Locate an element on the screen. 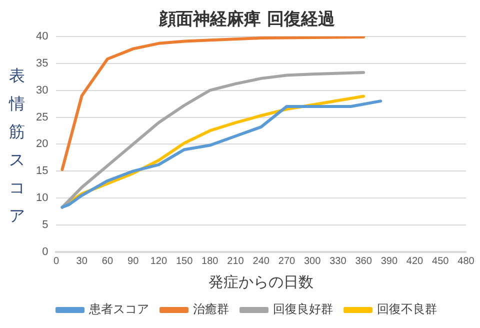 Image resolution: width=480 pixels, height=328 pixels. y-tick-label: 15 is located at coordinates (42, 171).